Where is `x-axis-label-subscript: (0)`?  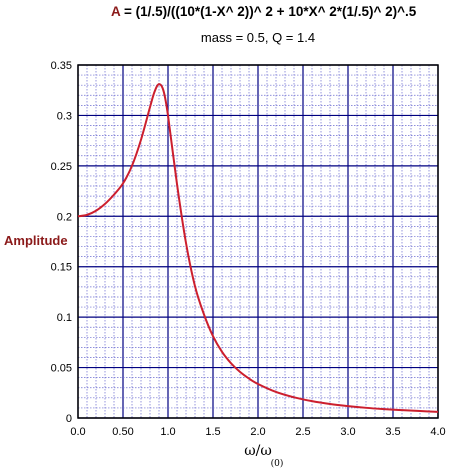 x-axis-label-subscript: (0) is located at coordinates (277, 463).